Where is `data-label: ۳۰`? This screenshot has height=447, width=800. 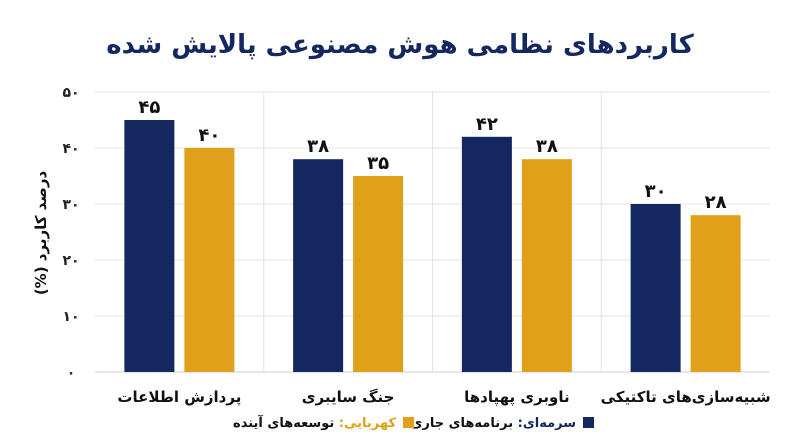 data-label: ۳۰ is located at coordinates (656, 191).